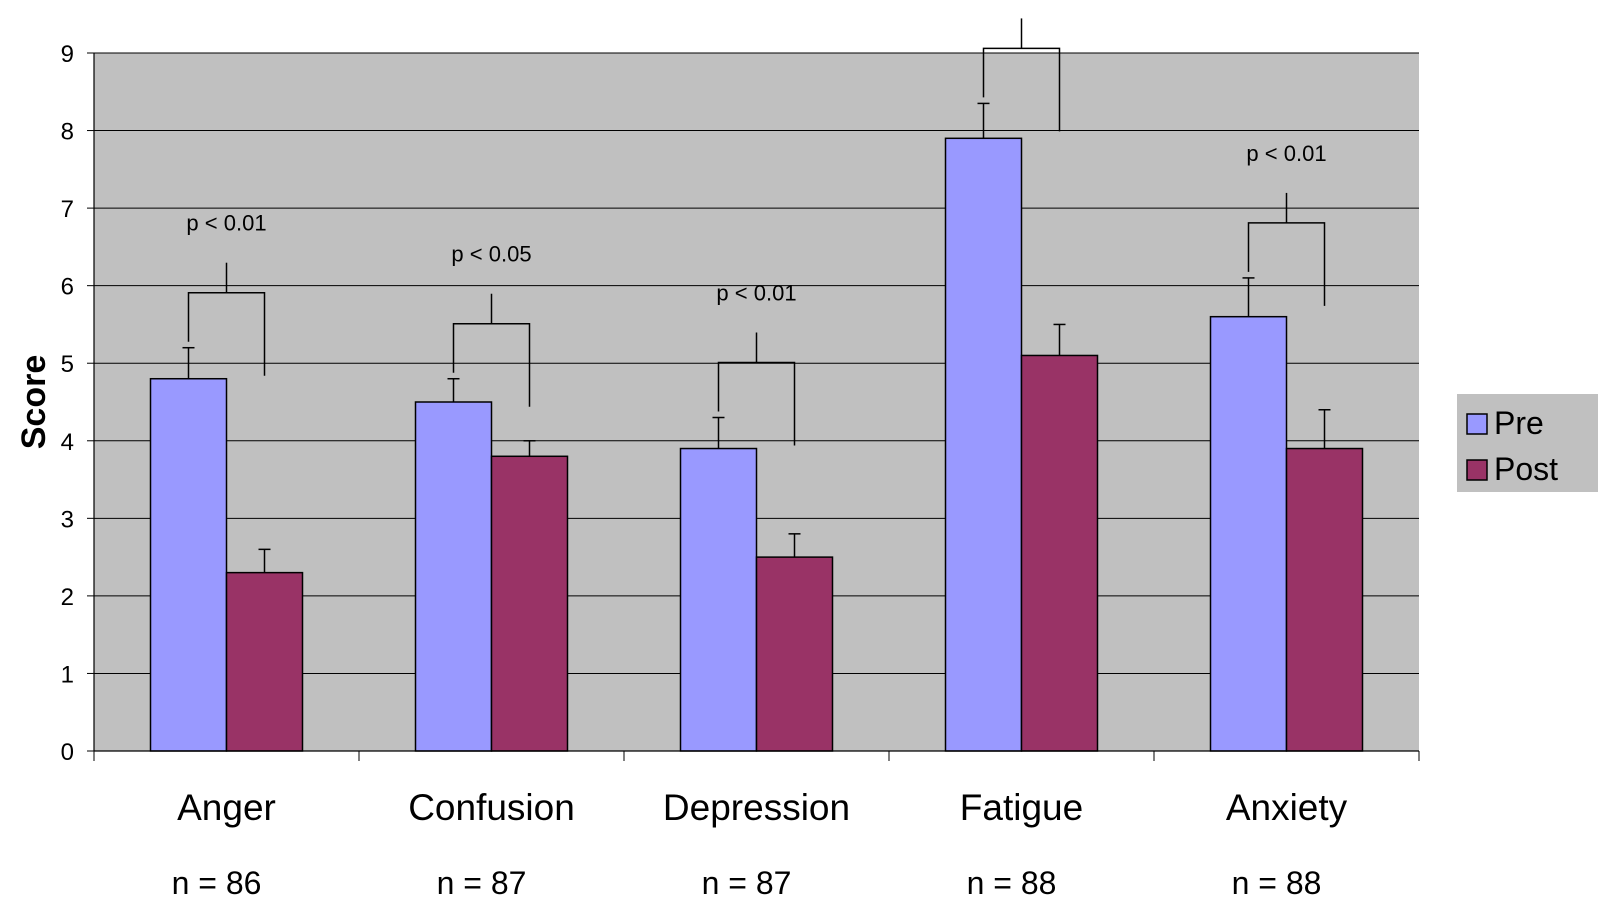  I want to click on y-tick-label: 4, so click(67, 442).